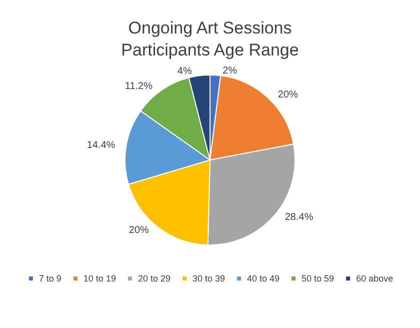 The height and width of the screenshot is (328, 420). Describe the element at coordinates (99, 279) in the screenshot. I see `legend-label: 10 to 19` at that location.